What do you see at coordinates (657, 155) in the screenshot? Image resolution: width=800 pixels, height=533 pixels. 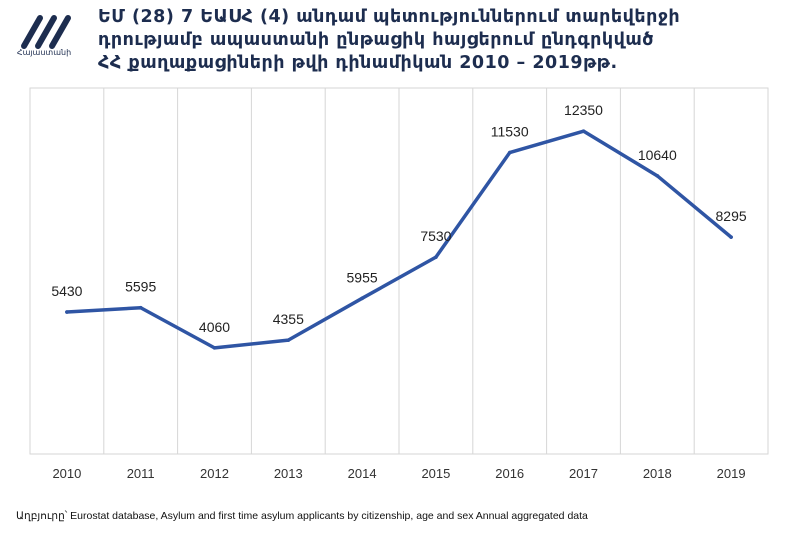 I see `data-label: 10640` at bounding box center [657, 155].